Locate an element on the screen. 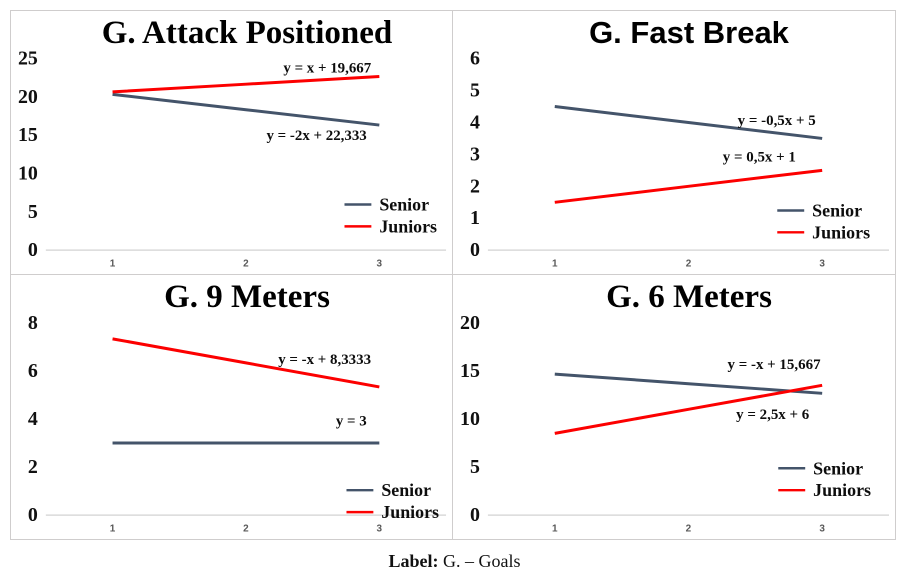  y-tick-label: 8 is located at coordinates (33, 323).